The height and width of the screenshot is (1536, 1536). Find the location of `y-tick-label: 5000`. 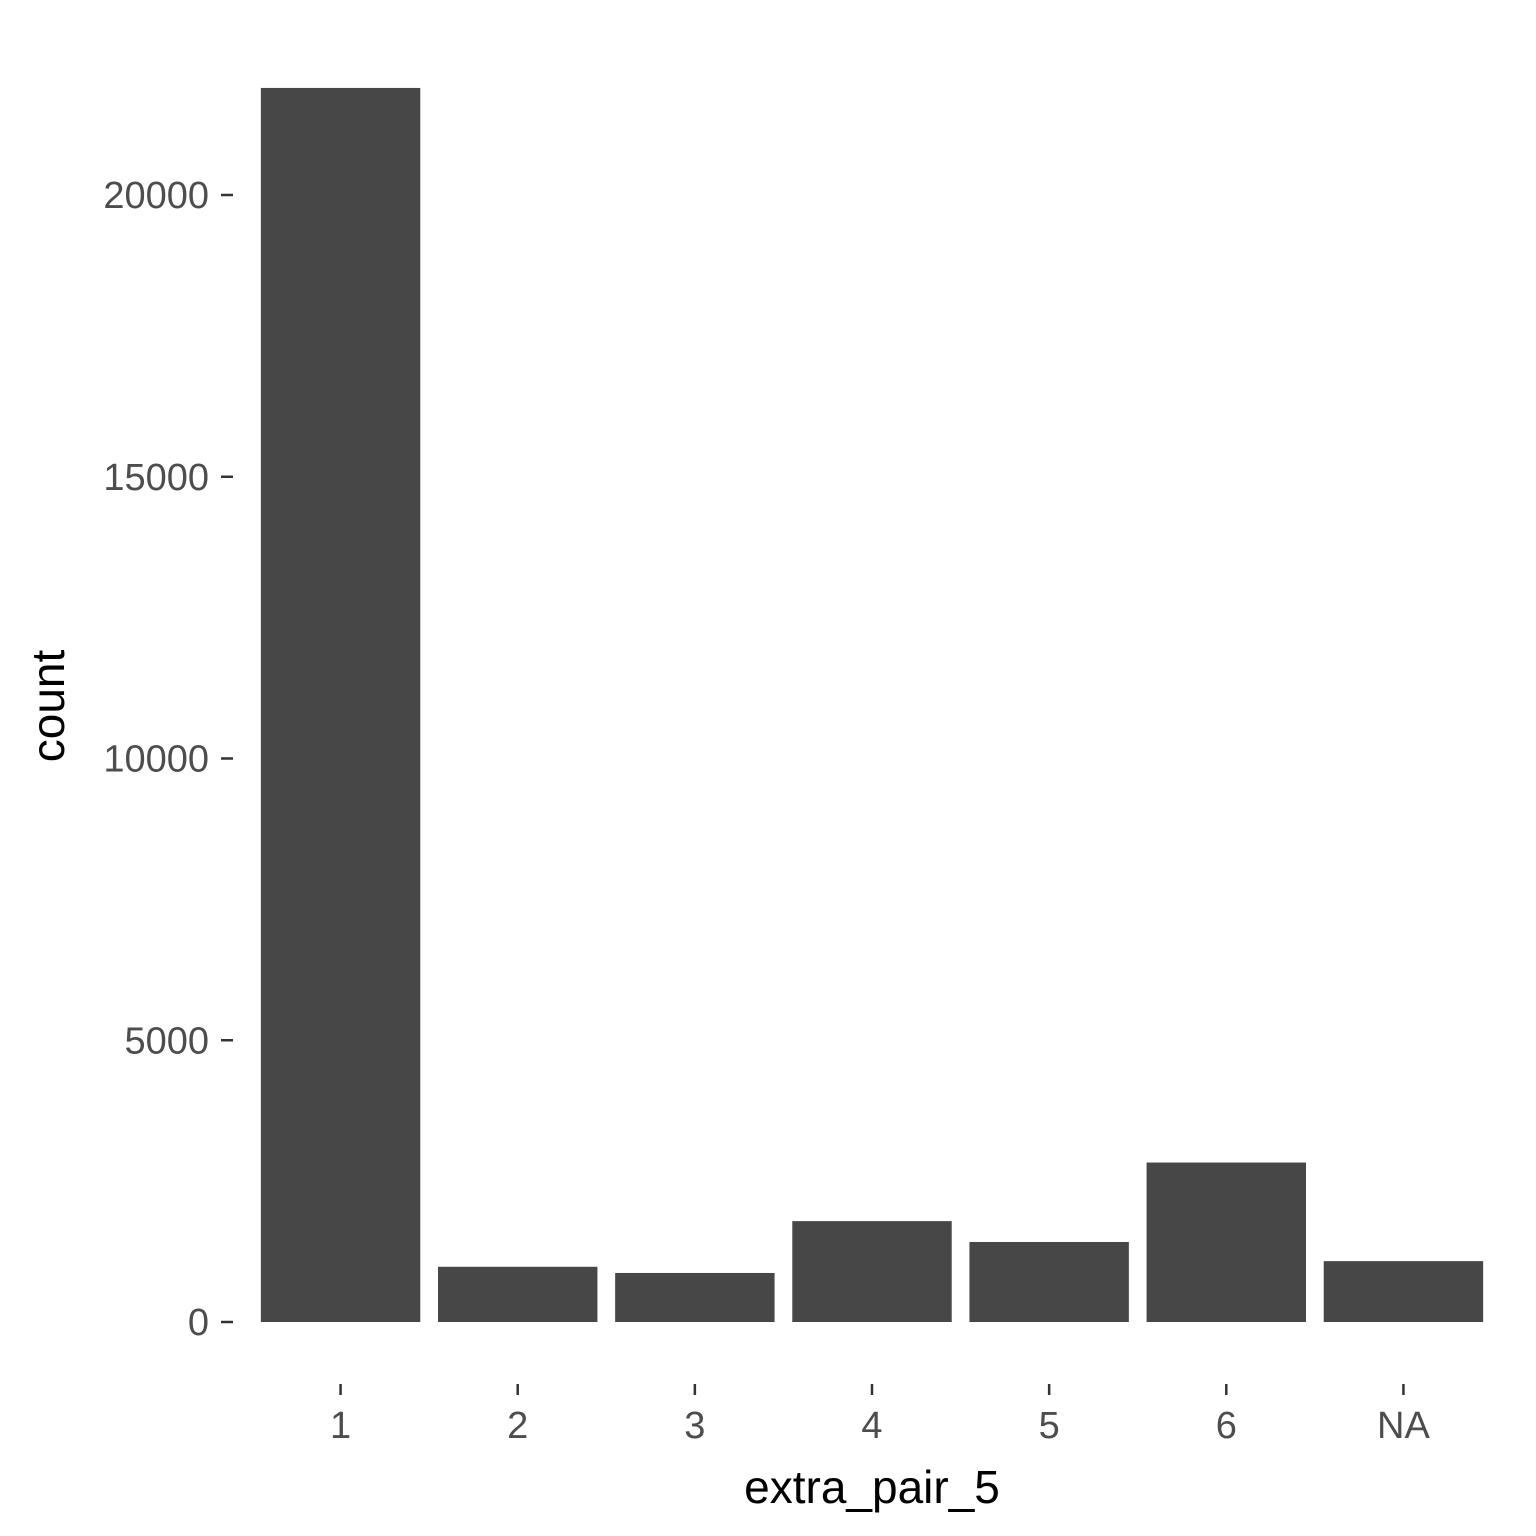

y-tick-label: 5000 is located at coordinates (166, 1041).